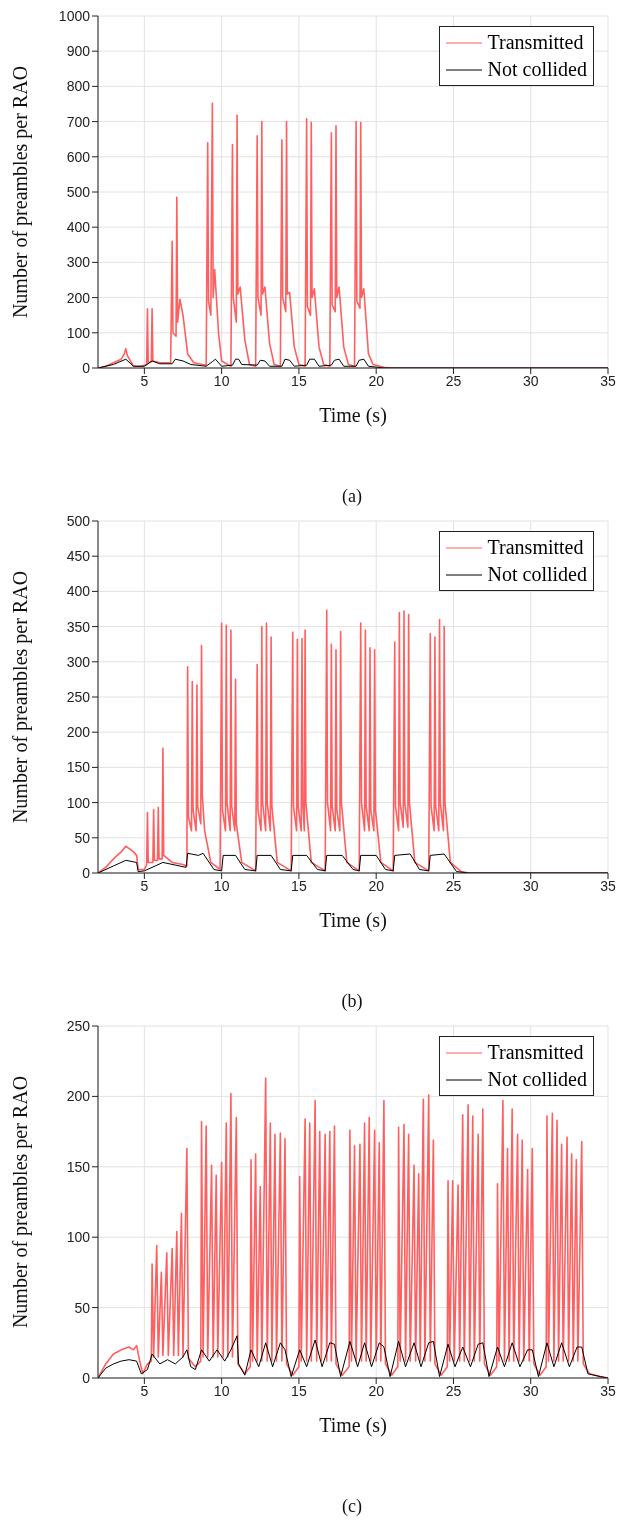 The height and width of the screenshot is (1539, 630). Describe the element at coordinates (352, 1506) in the screenshot. I see `text: (c)` at that location.